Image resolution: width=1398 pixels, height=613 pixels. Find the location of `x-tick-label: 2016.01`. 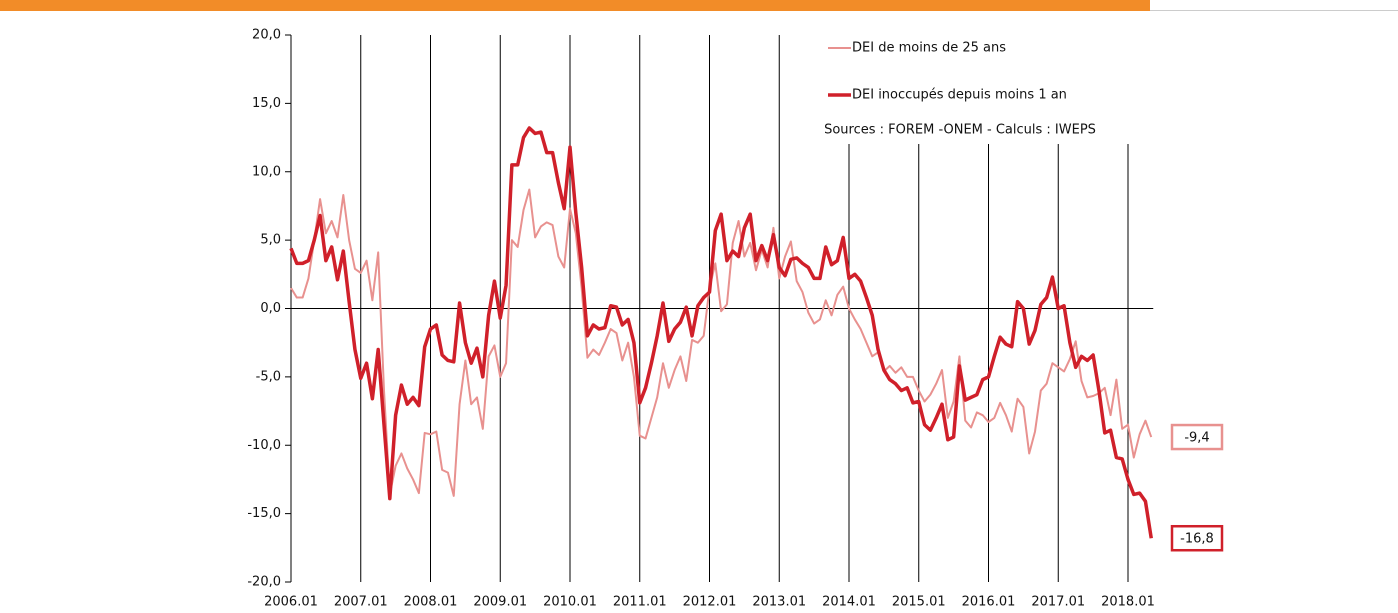

x-tick-label: 2016.01 is located at coordinates (989, 602).